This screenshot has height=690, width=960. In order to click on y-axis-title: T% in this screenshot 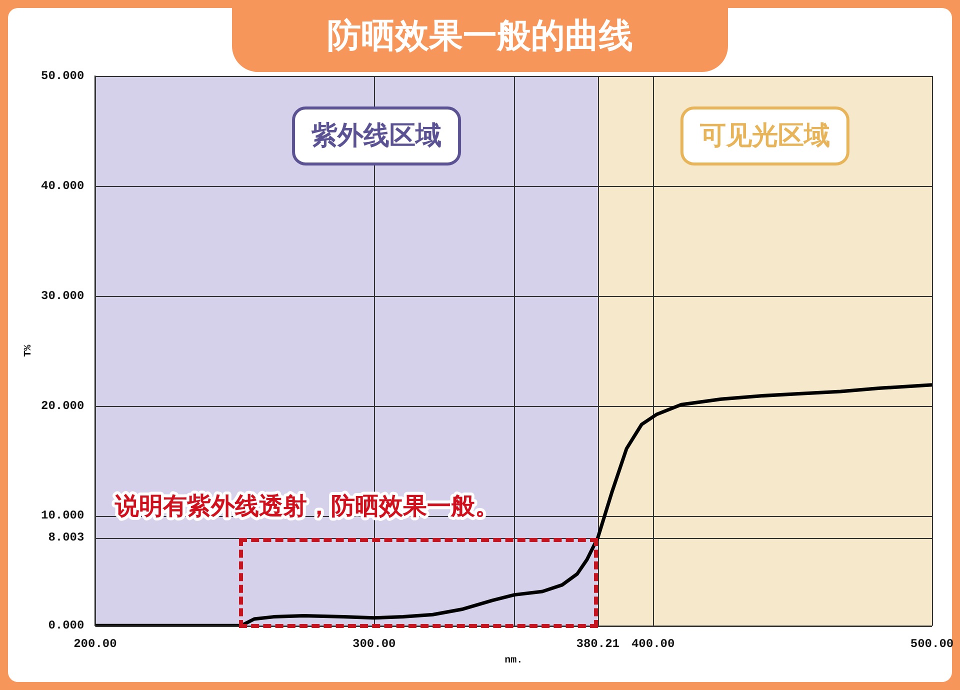, I will do `click(29, 350)`.